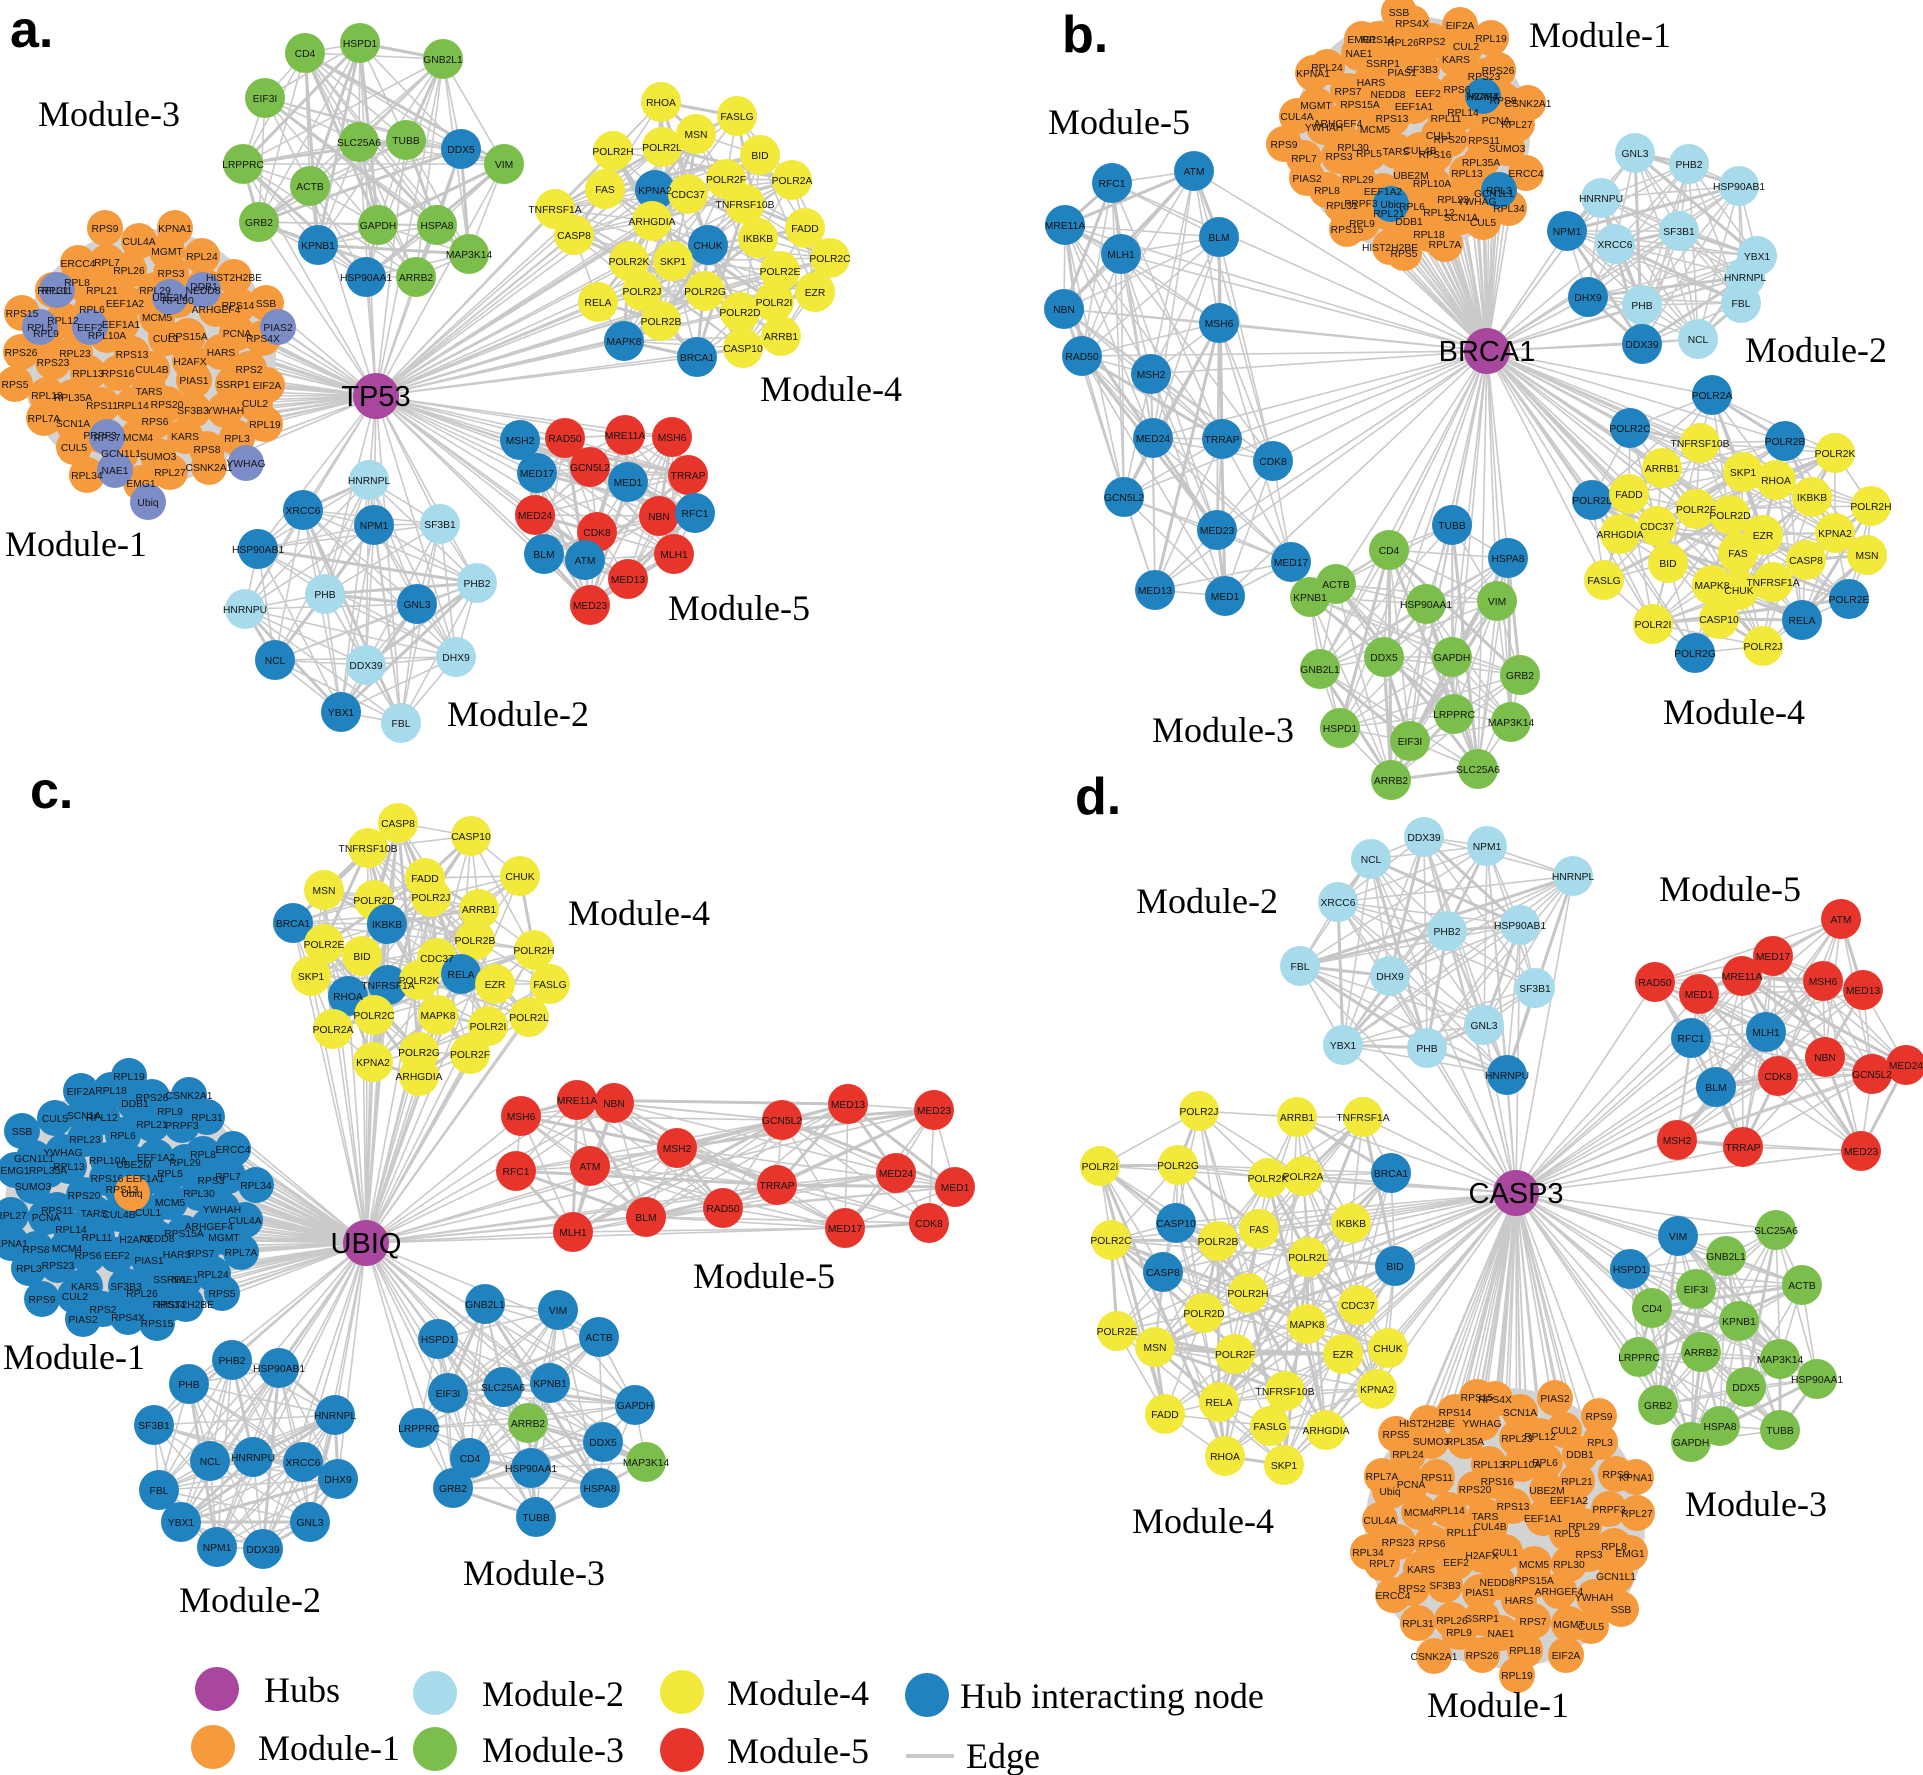 The height and width of the screenshot is (1775, 1923). Describe the element at coordinates (1155, 591) in the screenshot. I see `svg-text: MED13` at that location.